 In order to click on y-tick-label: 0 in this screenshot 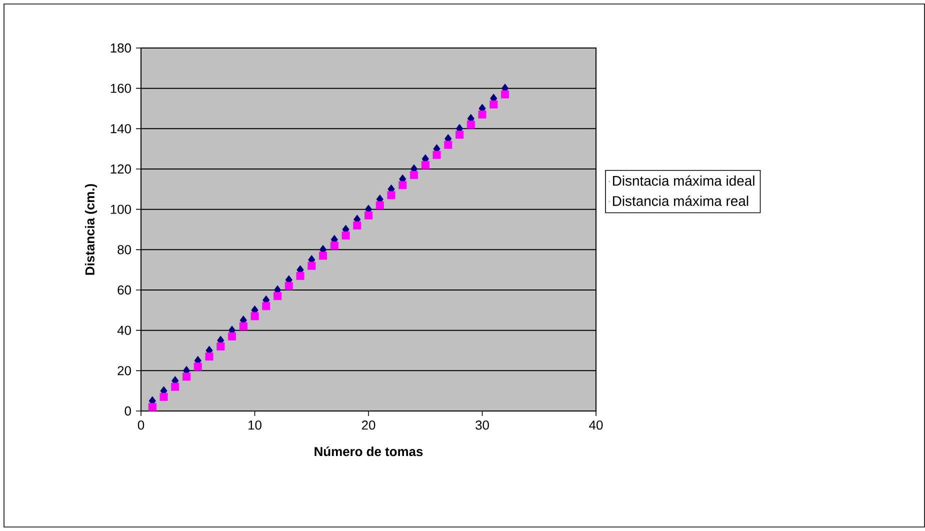, I will do `click(127, 411)`.